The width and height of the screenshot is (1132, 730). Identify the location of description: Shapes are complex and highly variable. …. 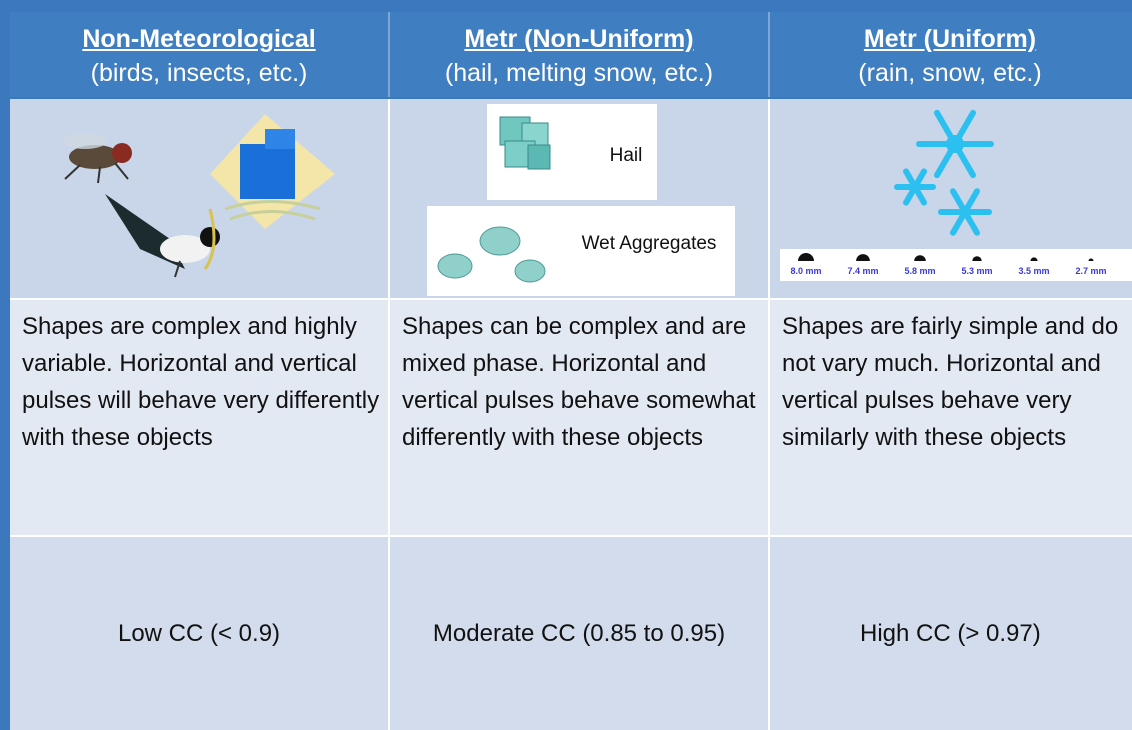
(201, 382).